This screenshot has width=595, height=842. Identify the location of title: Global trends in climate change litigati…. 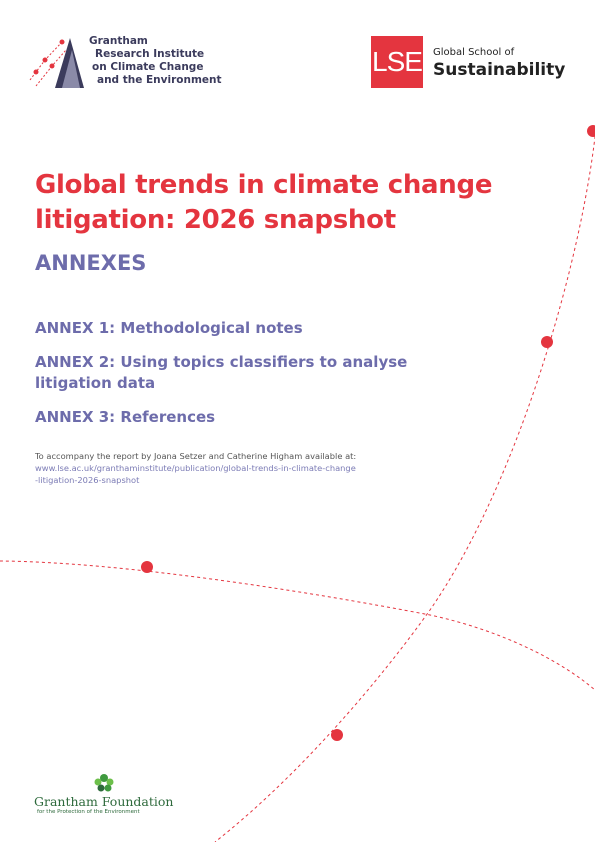
(263, 203).